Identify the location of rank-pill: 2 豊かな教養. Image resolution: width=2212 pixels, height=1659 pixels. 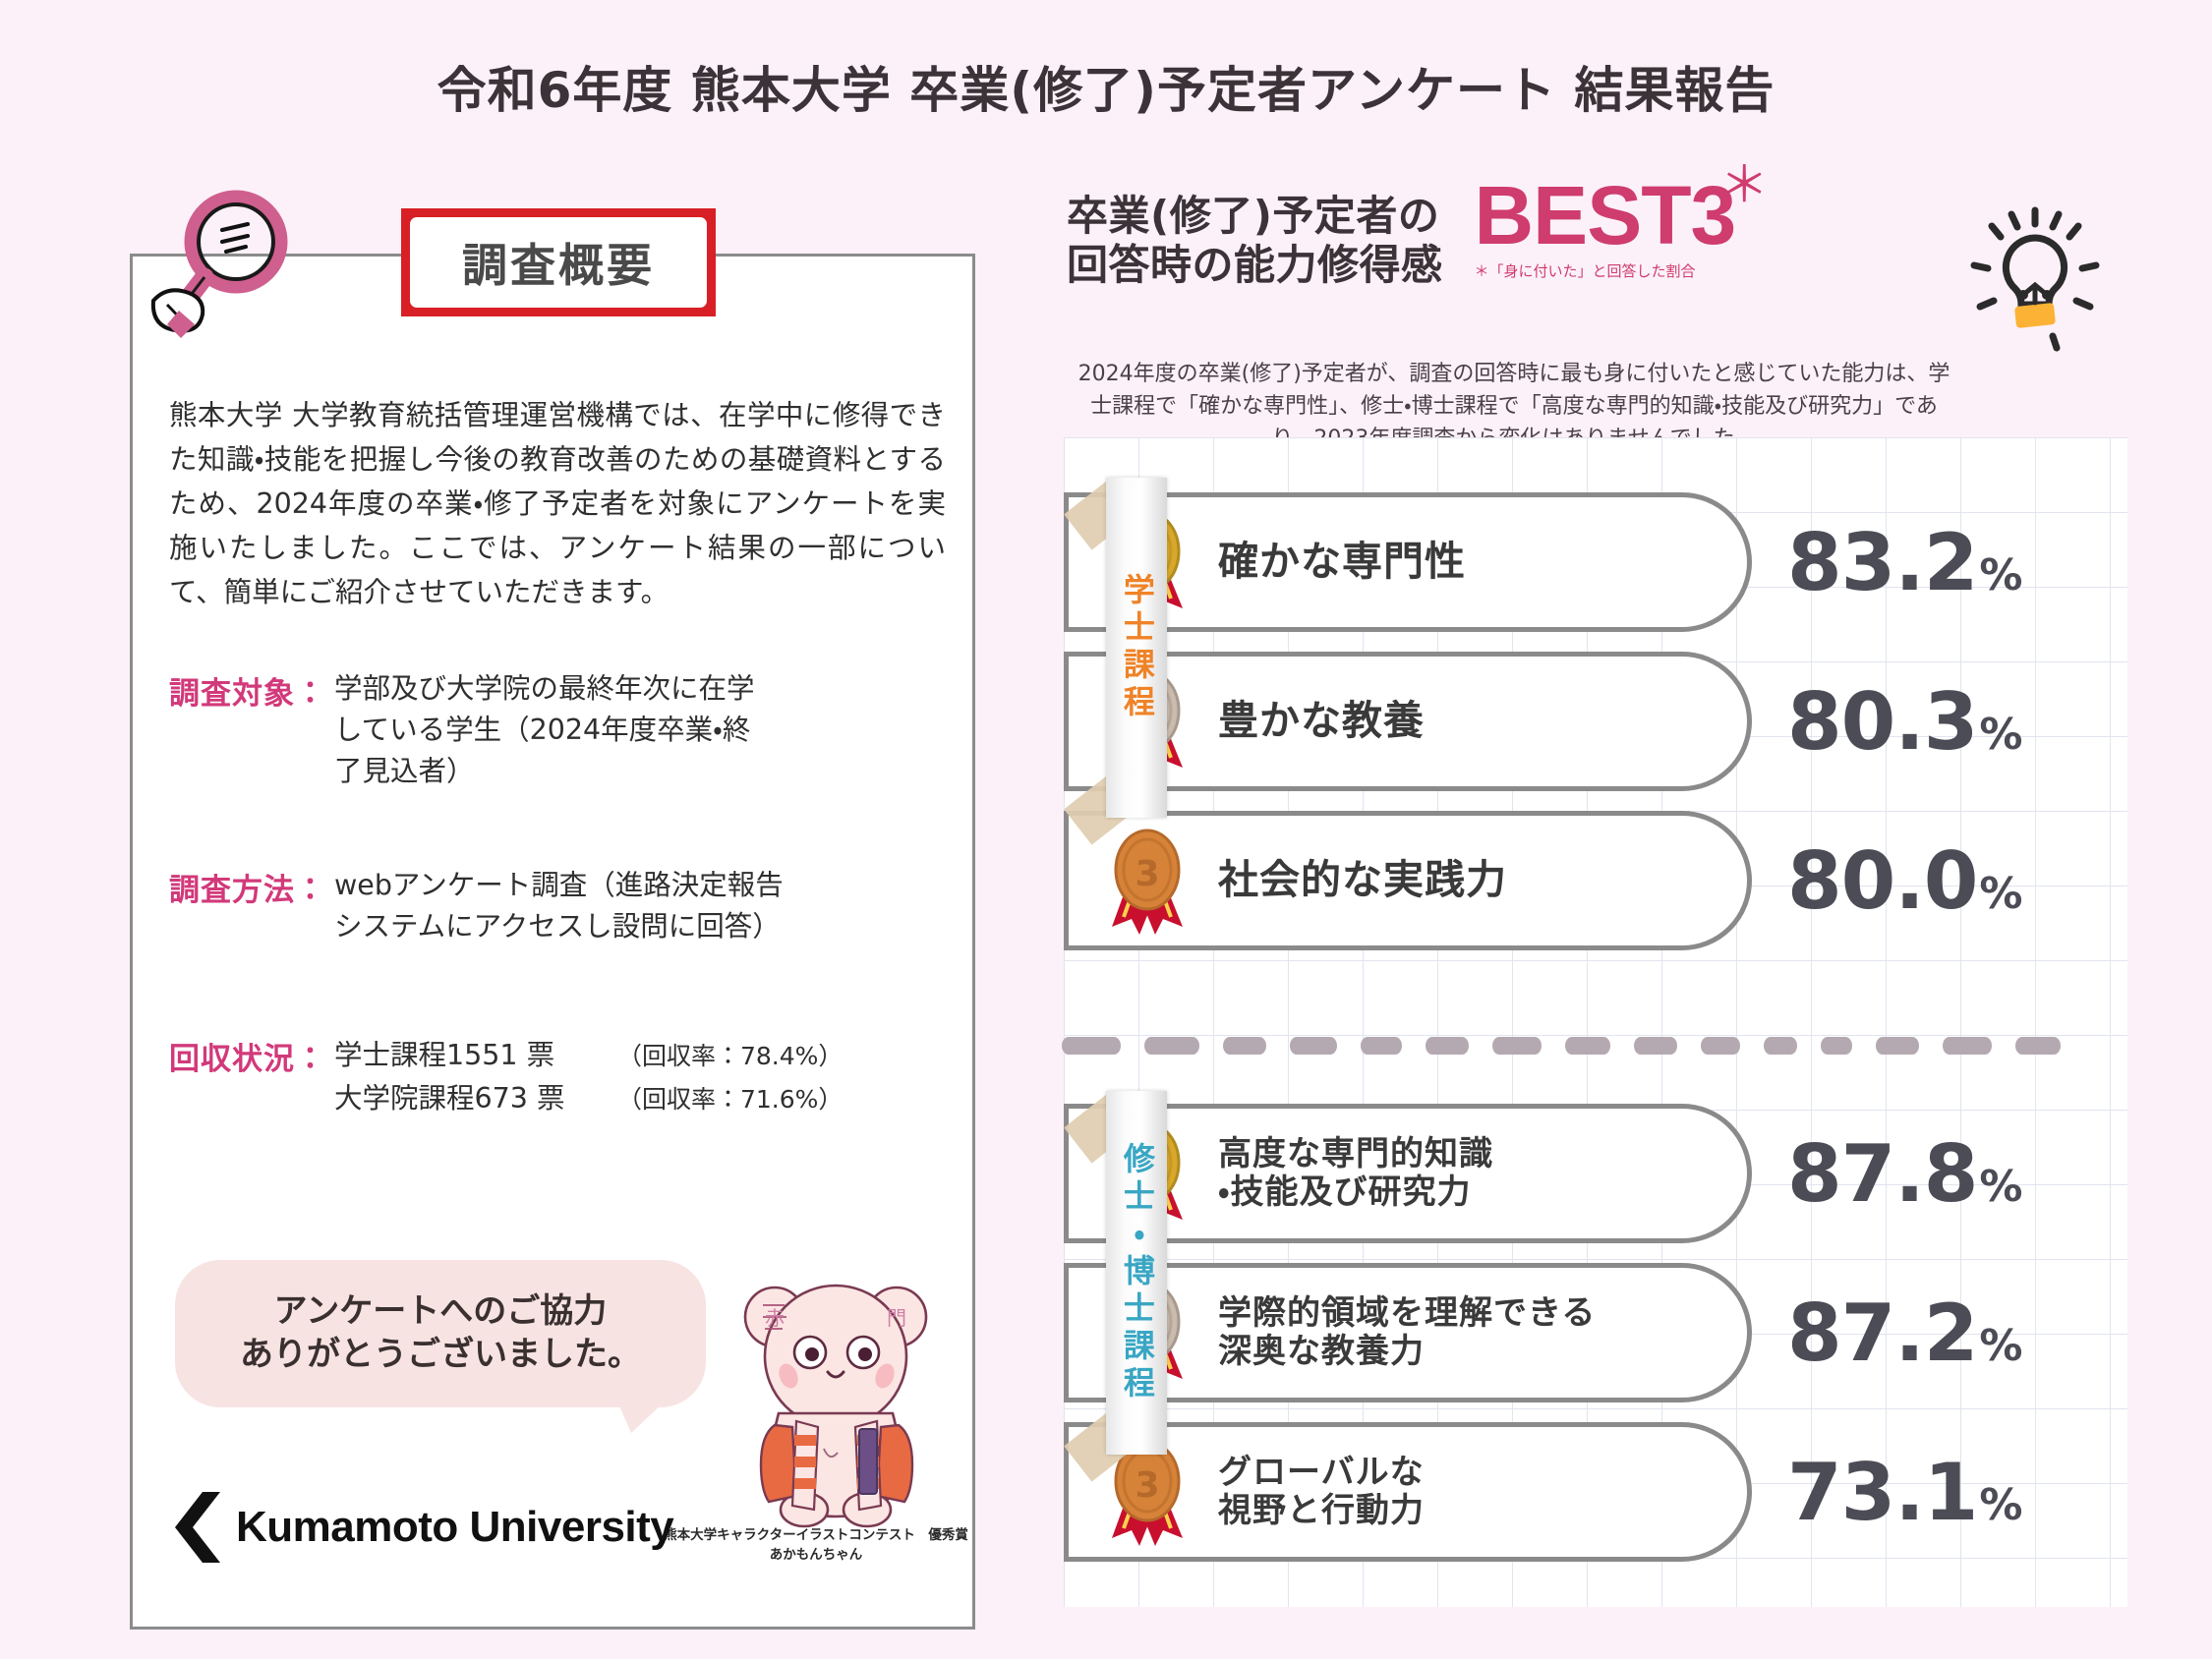
(1408, 721).